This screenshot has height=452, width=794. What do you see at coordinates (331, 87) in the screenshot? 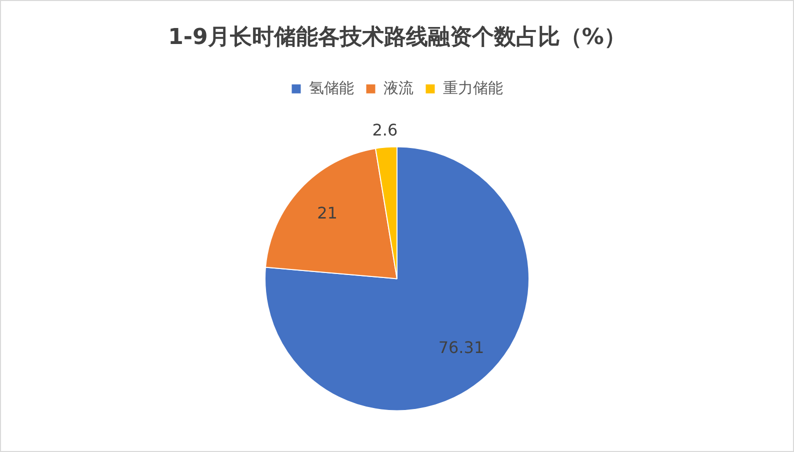
I see `legend-label: 氢储能` at bounding box center [331, 87].